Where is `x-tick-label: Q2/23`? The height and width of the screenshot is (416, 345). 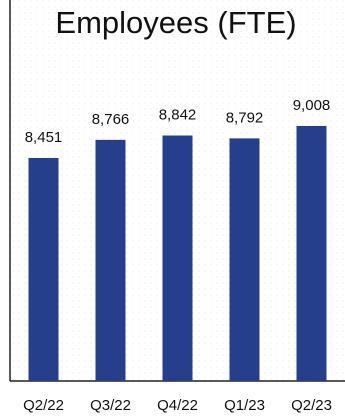 x-tick-label: Q2/23 is located at coordinates (311, 405).